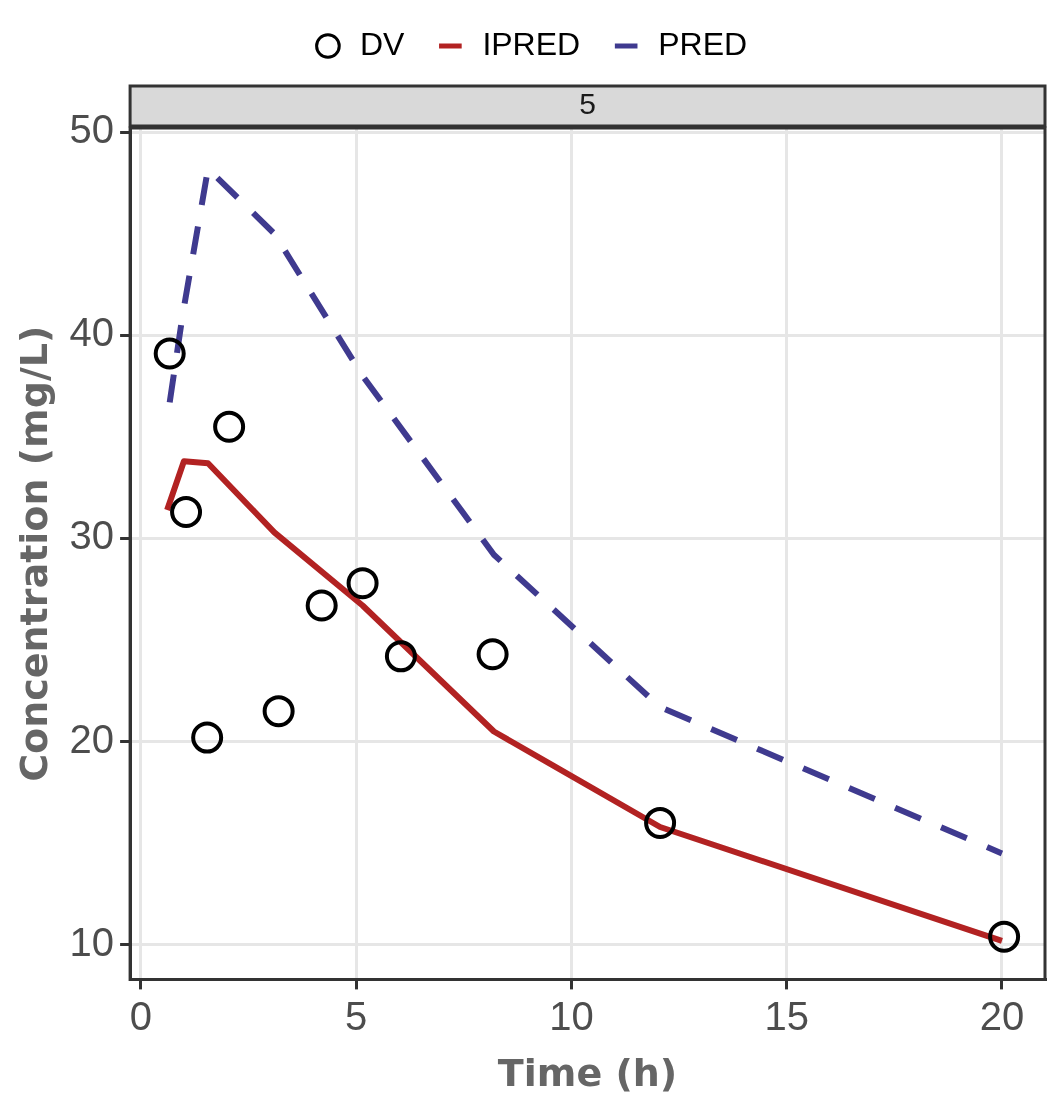  I want to click on y-tick-label: 30, so click(92, 535).